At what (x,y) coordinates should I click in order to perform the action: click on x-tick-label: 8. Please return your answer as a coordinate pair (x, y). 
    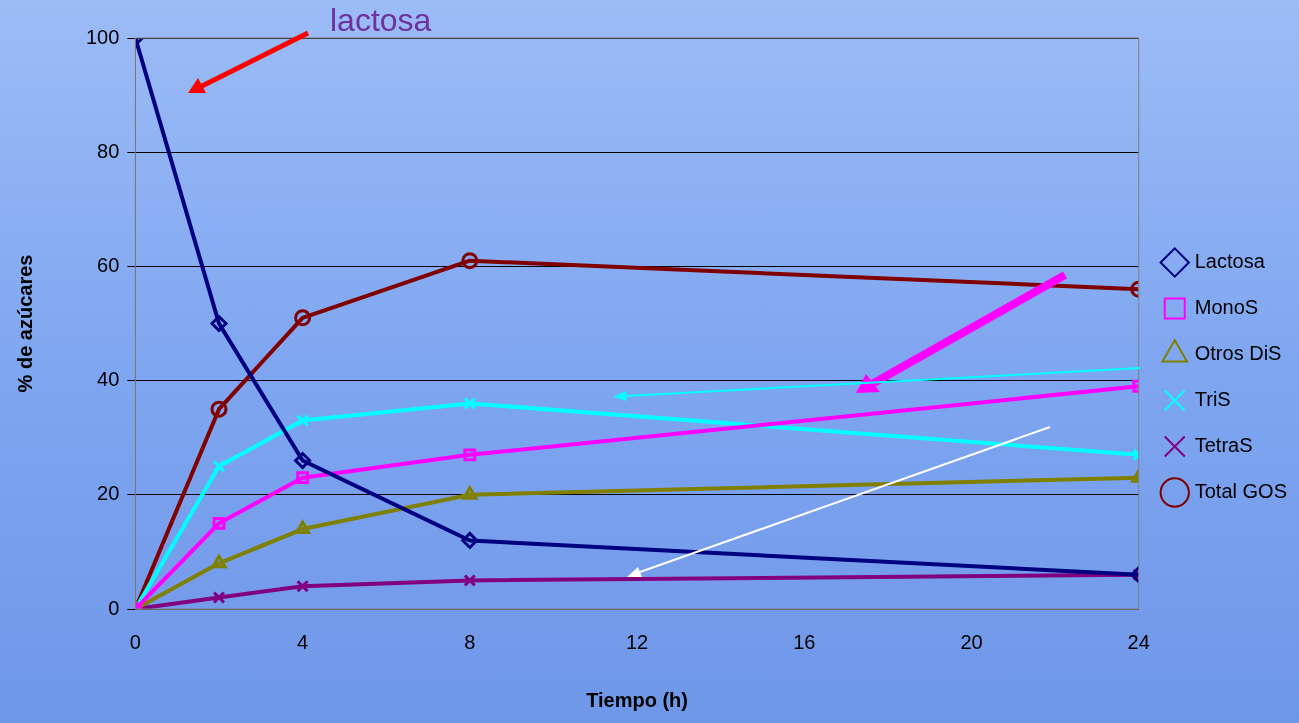
    Looking at the image, I should click on (470, 641).